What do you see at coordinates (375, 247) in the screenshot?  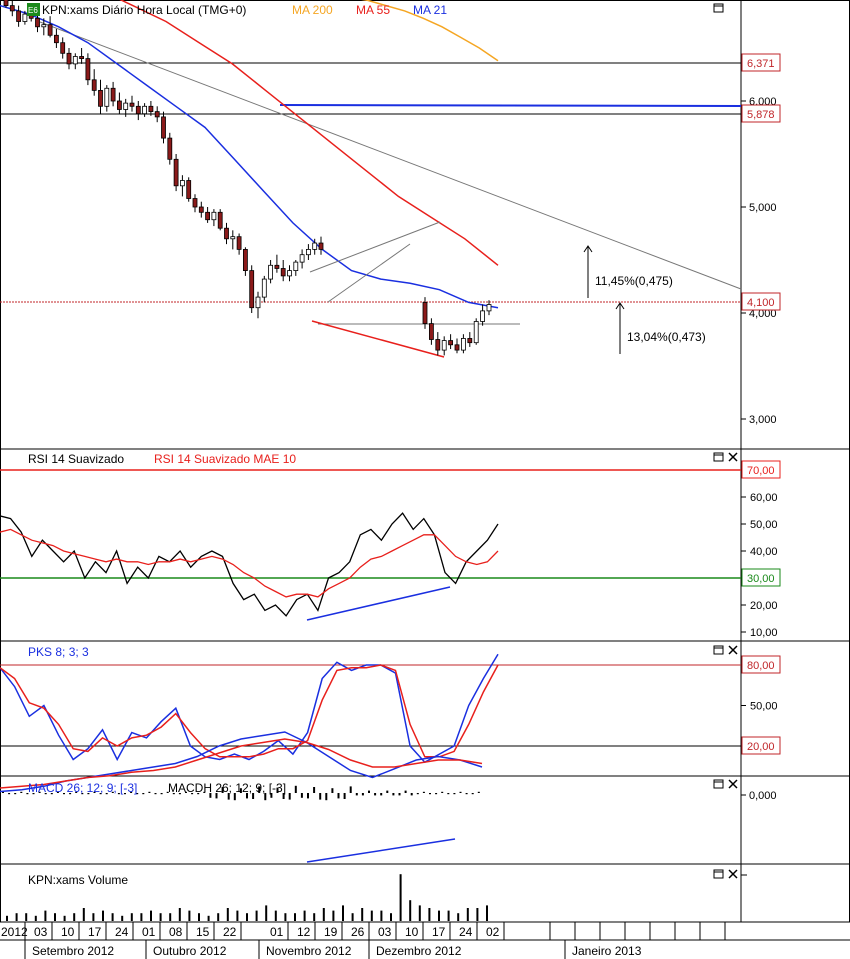 I see `channel-upper` at bounding box center [375, 247].